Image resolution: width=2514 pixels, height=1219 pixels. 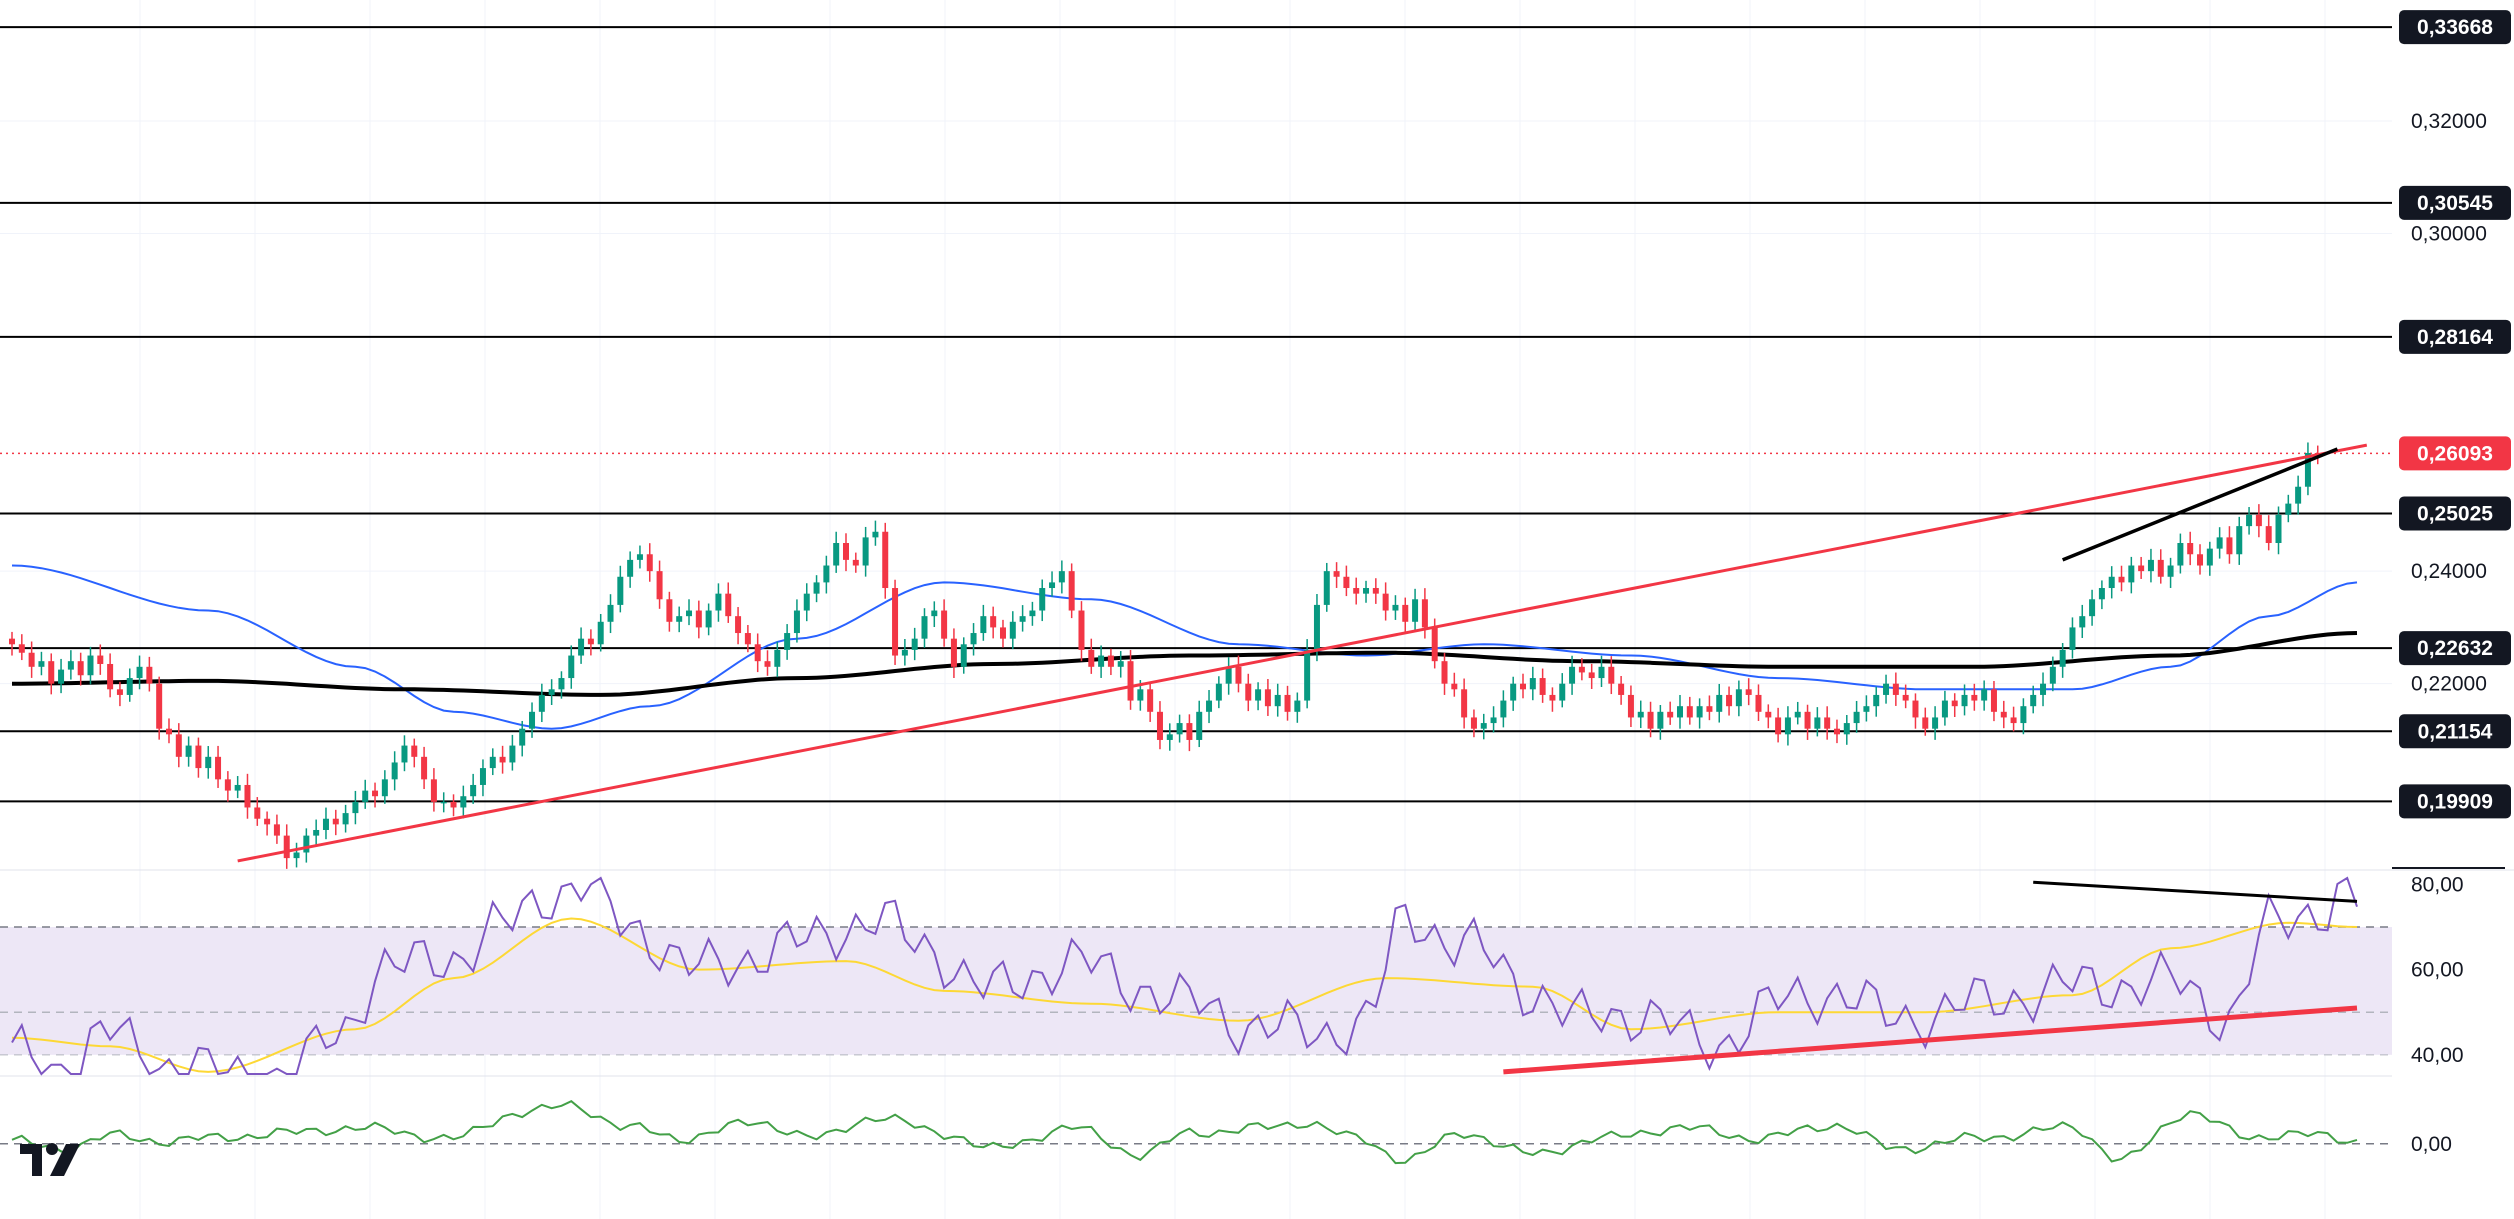 What do you see at coordinates (1184, 1132) in the screenshot?
I see `momentum-line` at bounding box center [1184, 1132].